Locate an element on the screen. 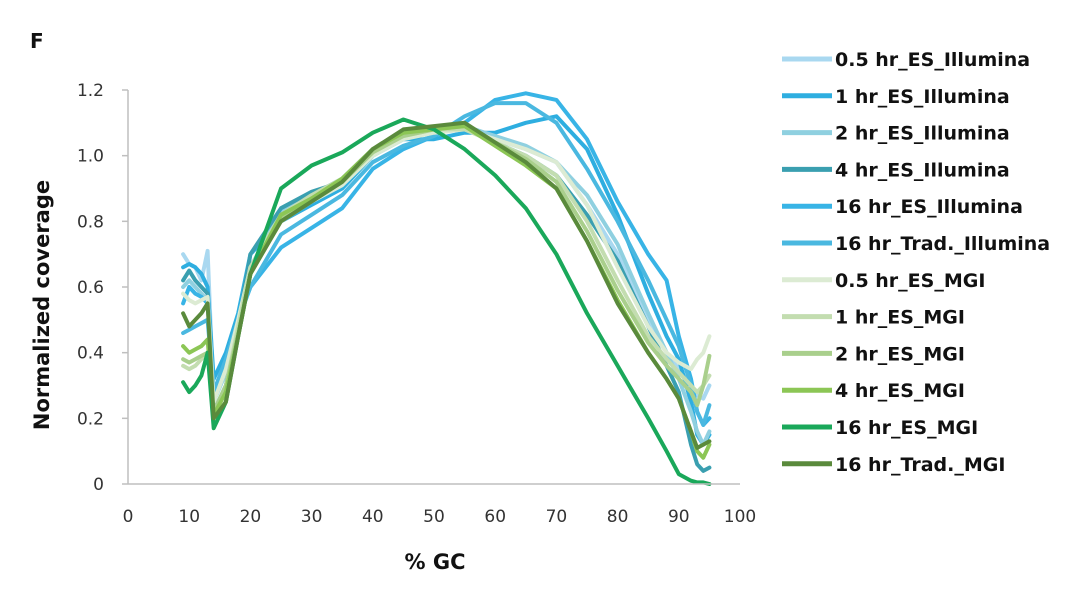 The width and height of the screenshot is (1080, 592). legend-label: 1 hr_ES_MGI is located at coordinates (900, 318).